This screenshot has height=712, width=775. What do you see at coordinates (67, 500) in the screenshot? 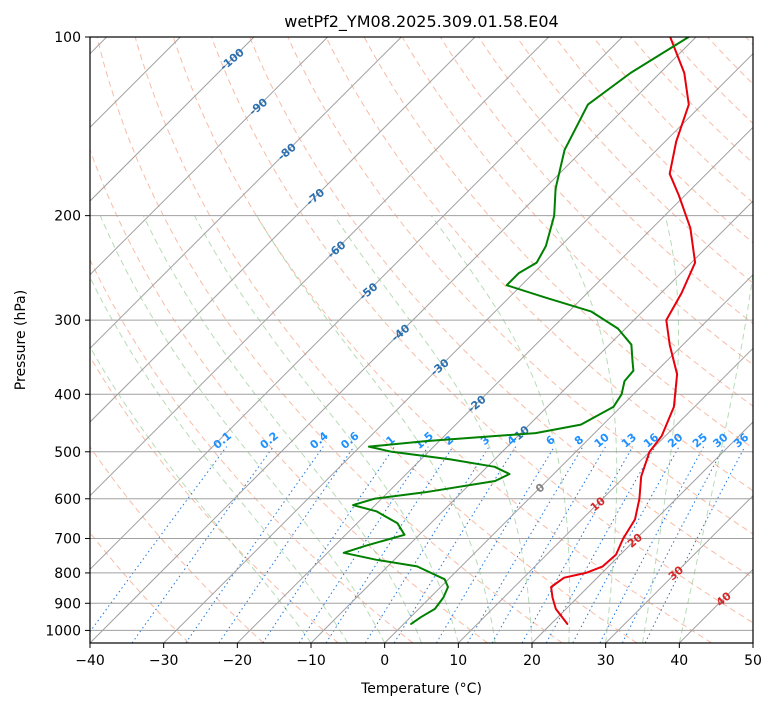
I see `y-tick-label: 600` at bounding box center [67, 500].